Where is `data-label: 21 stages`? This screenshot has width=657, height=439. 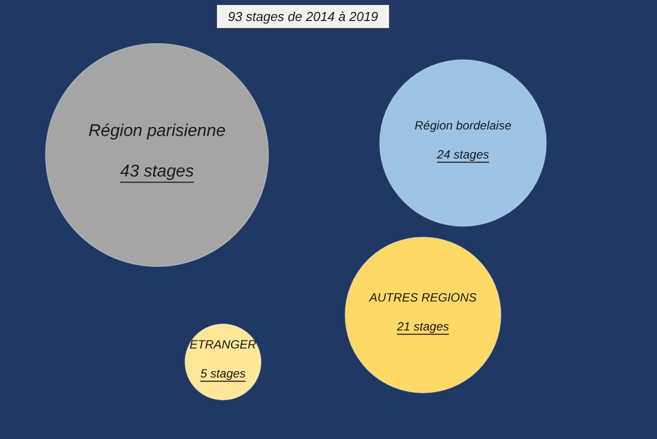
data-label: 21 stages is located at coordinates (423, 326).